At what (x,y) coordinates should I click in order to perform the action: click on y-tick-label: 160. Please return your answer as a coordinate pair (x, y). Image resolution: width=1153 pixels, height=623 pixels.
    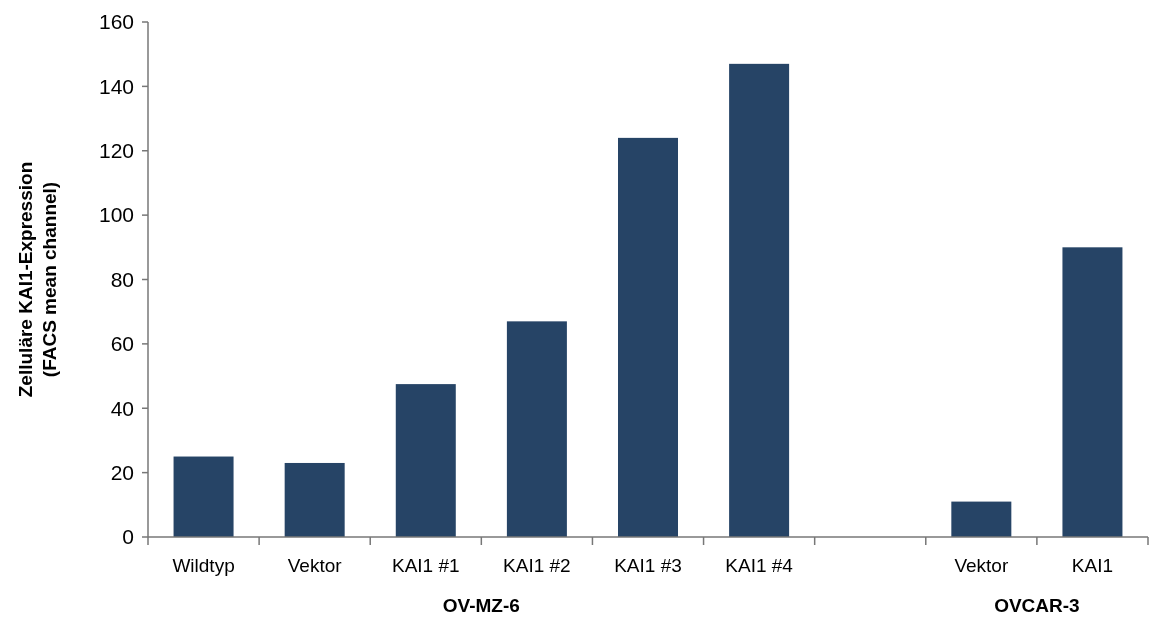
    Looking at the image, I should click on (116, 22).